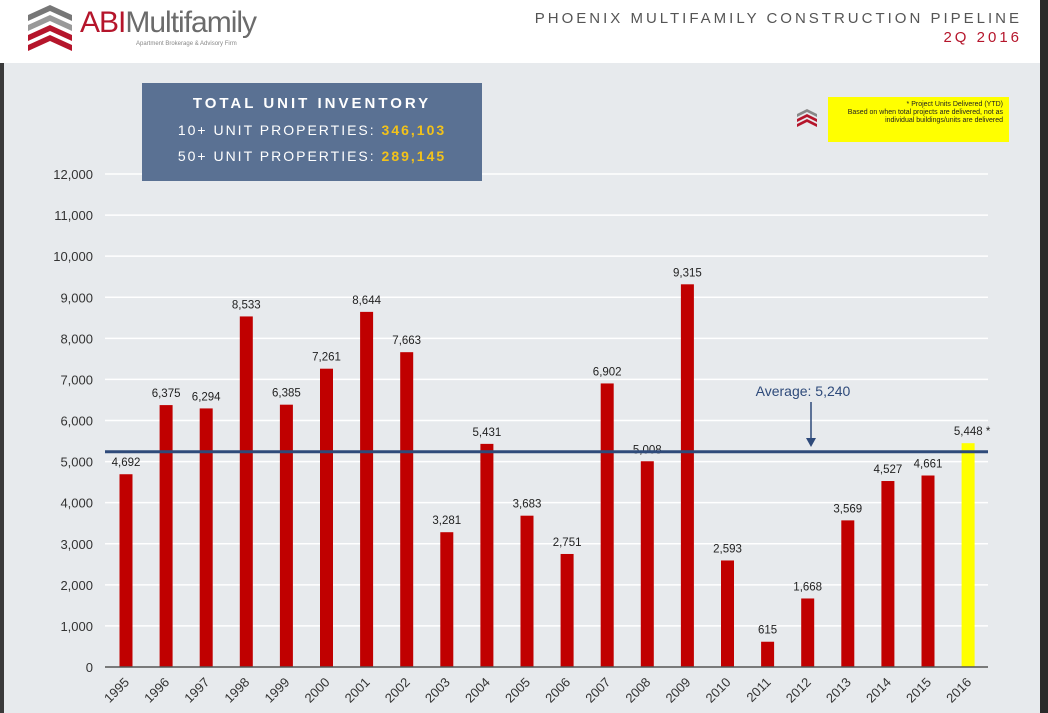  Describe the element at coordinates (768, 654) in the screenshot. I see `bar-2011` at that location.